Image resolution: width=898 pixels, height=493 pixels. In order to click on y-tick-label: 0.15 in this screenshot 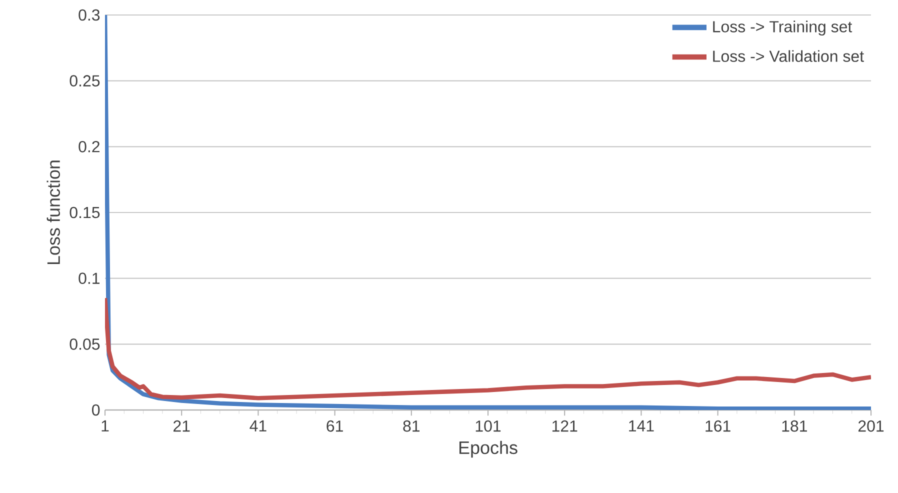, I will do `click(85, 212)`.